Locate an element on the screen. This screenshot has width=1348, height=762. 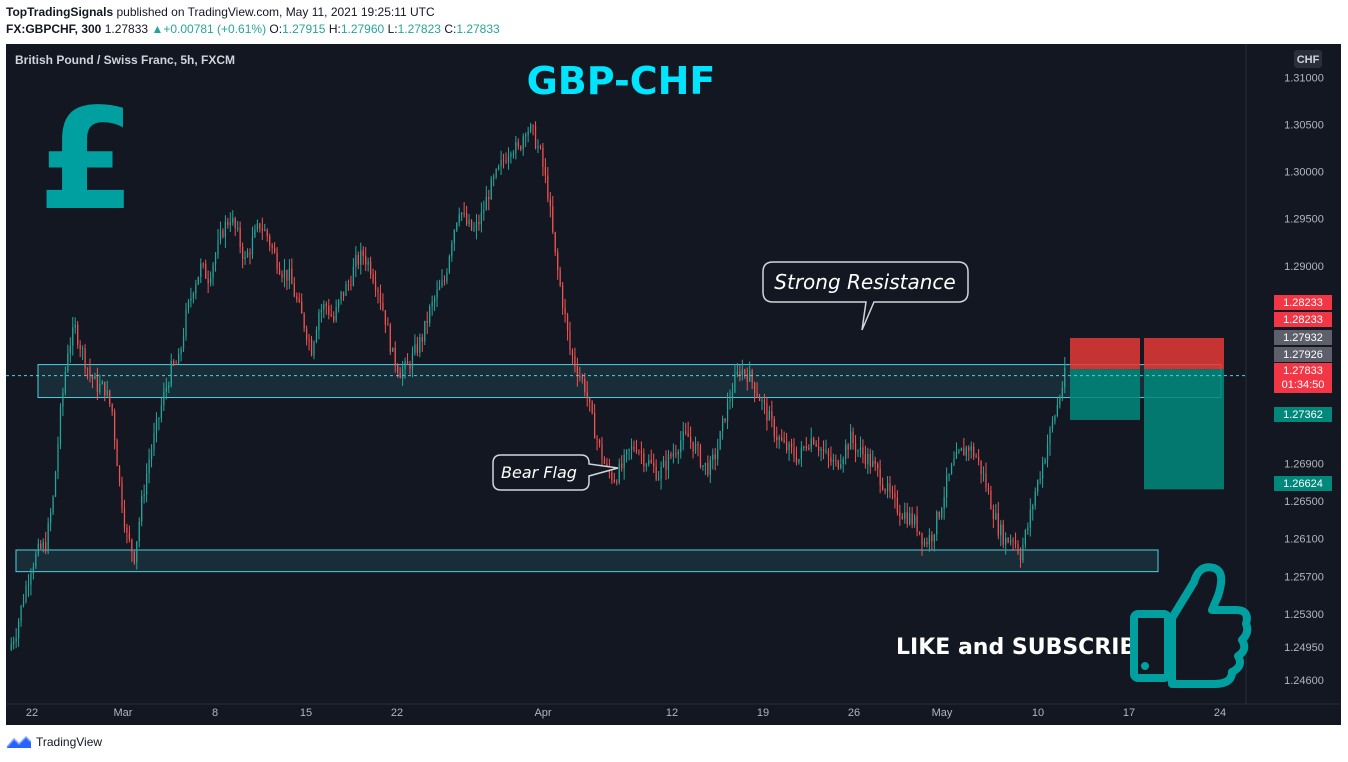
take-profit-zone is located at coordinates (1105, 394).